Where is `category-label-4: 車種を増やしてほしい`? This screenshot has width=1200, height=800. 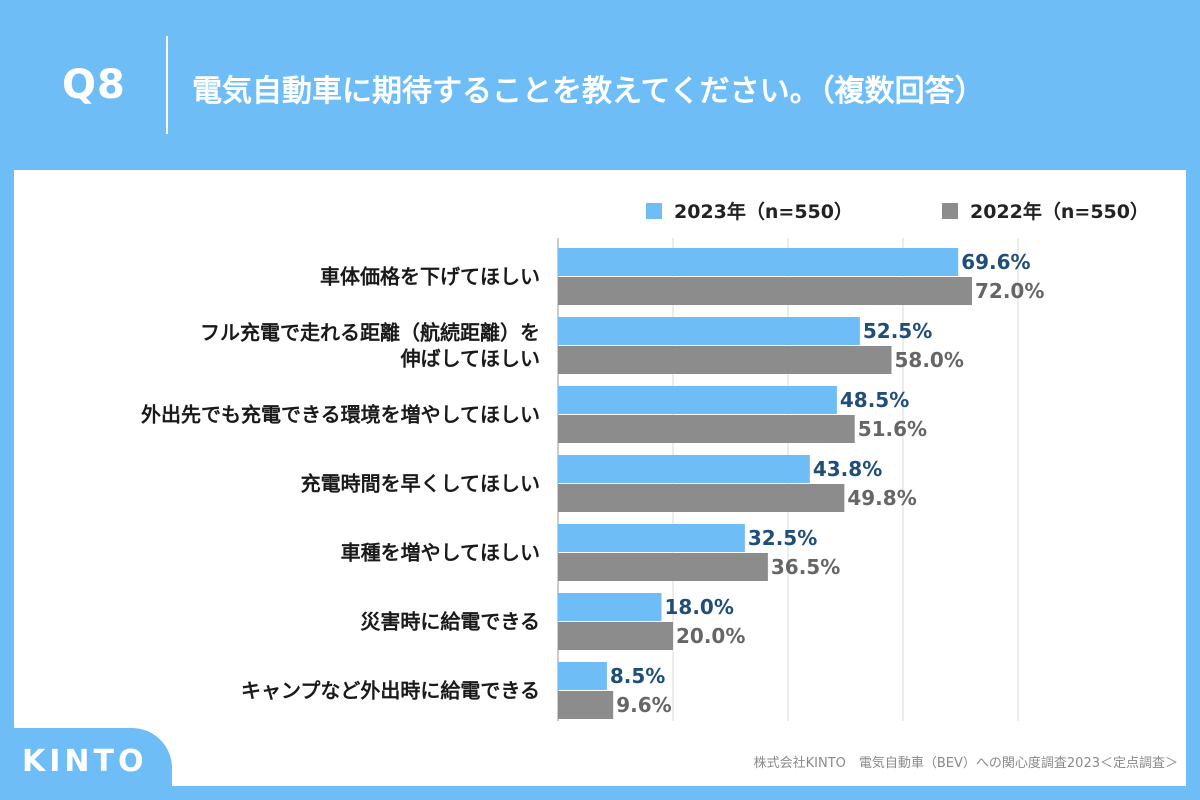
category-label-4: 車種を増やしてほしい is located at coordinates (440, 553).